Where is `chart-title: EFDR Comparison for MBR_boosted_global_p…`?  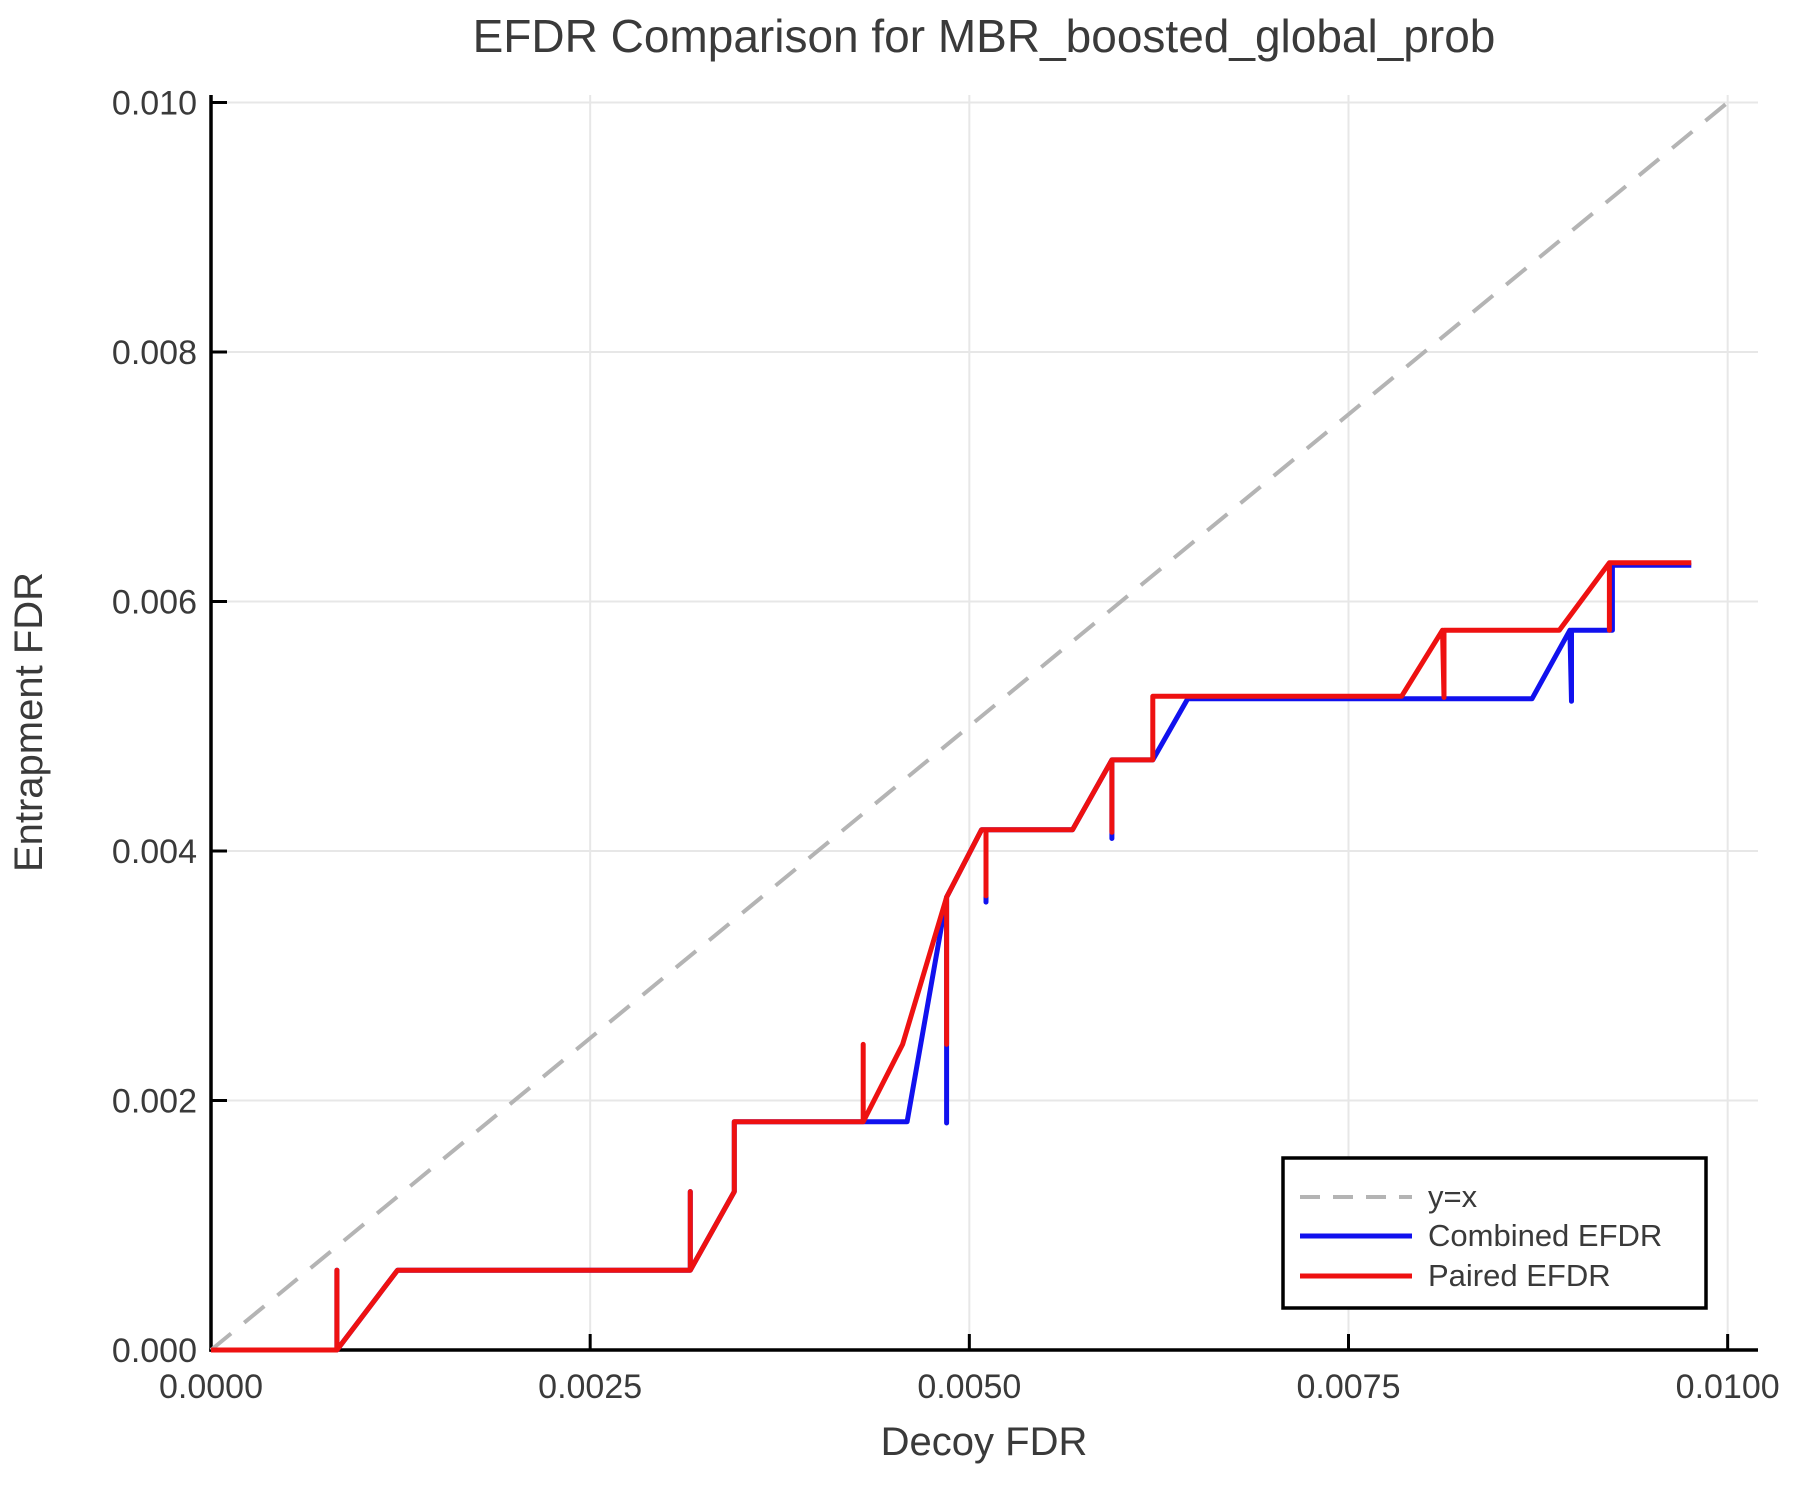
chart-title: EFDR Comparison for MBR_boosted_global_p… is located at coordinates (984, 36).